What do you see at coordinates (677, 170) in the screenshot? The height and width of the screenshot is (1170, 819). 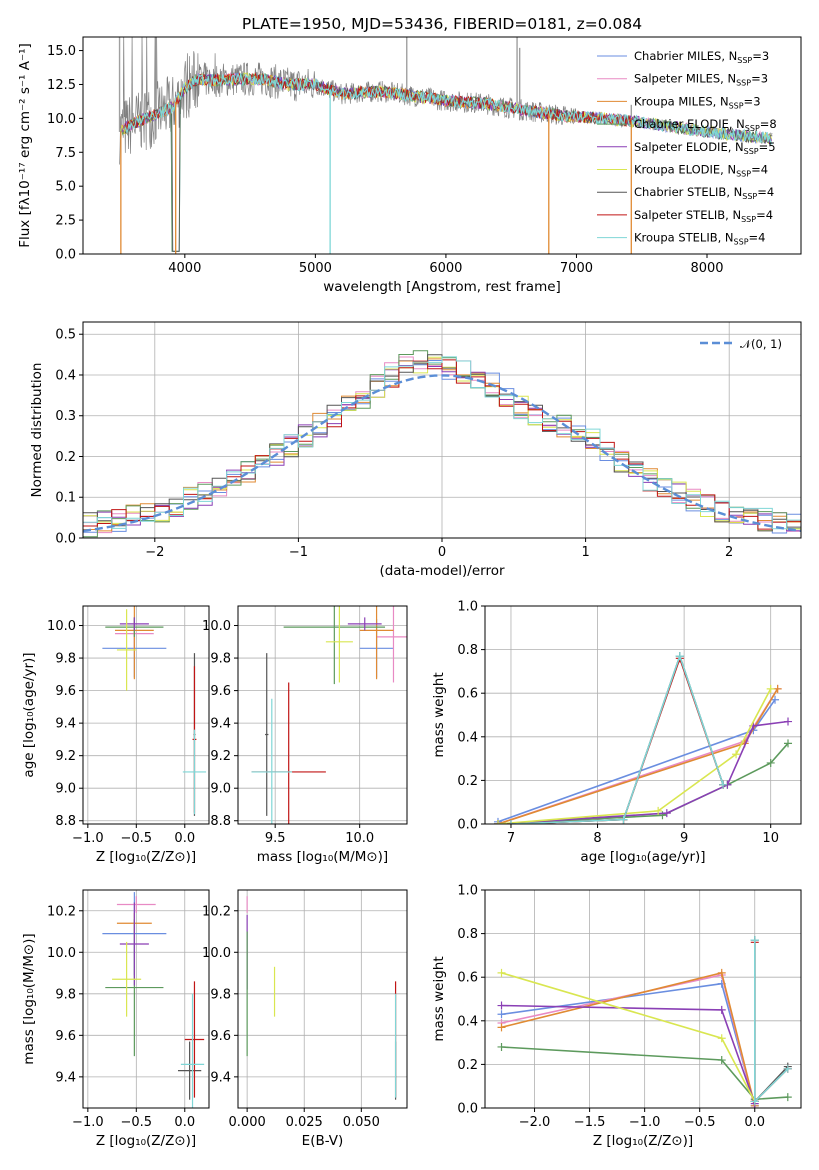 I see `legend-name: Kroupa ELODIE` at bounding box center [677, 170].